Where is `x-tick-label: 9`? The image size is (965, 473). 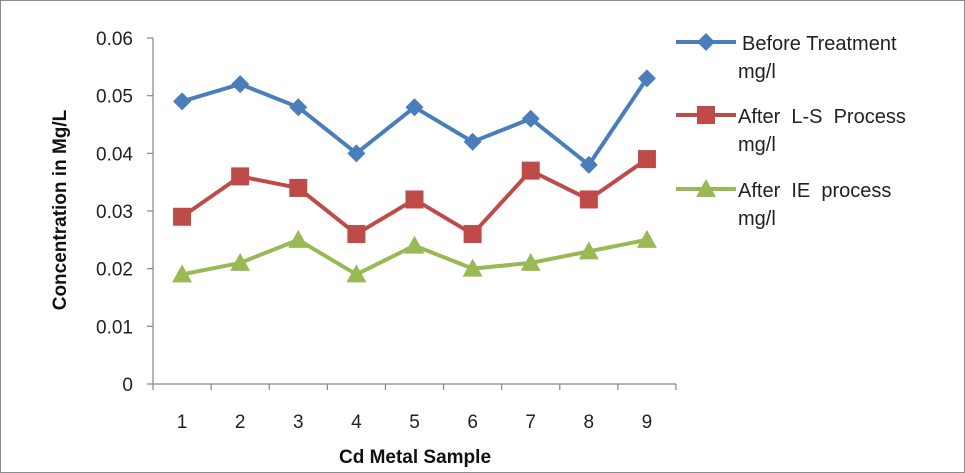 x-tick-label: 9 is located at coordinates (647, 422).